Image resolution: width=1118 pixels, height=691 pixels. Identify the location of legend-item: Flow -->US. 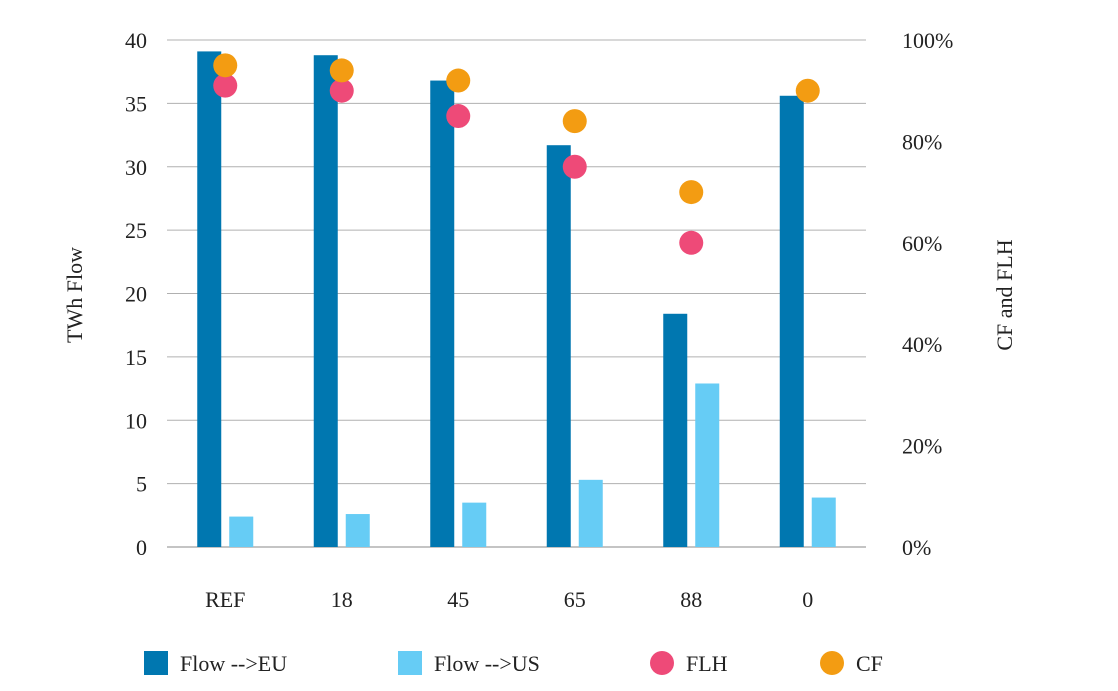
(469, 663).